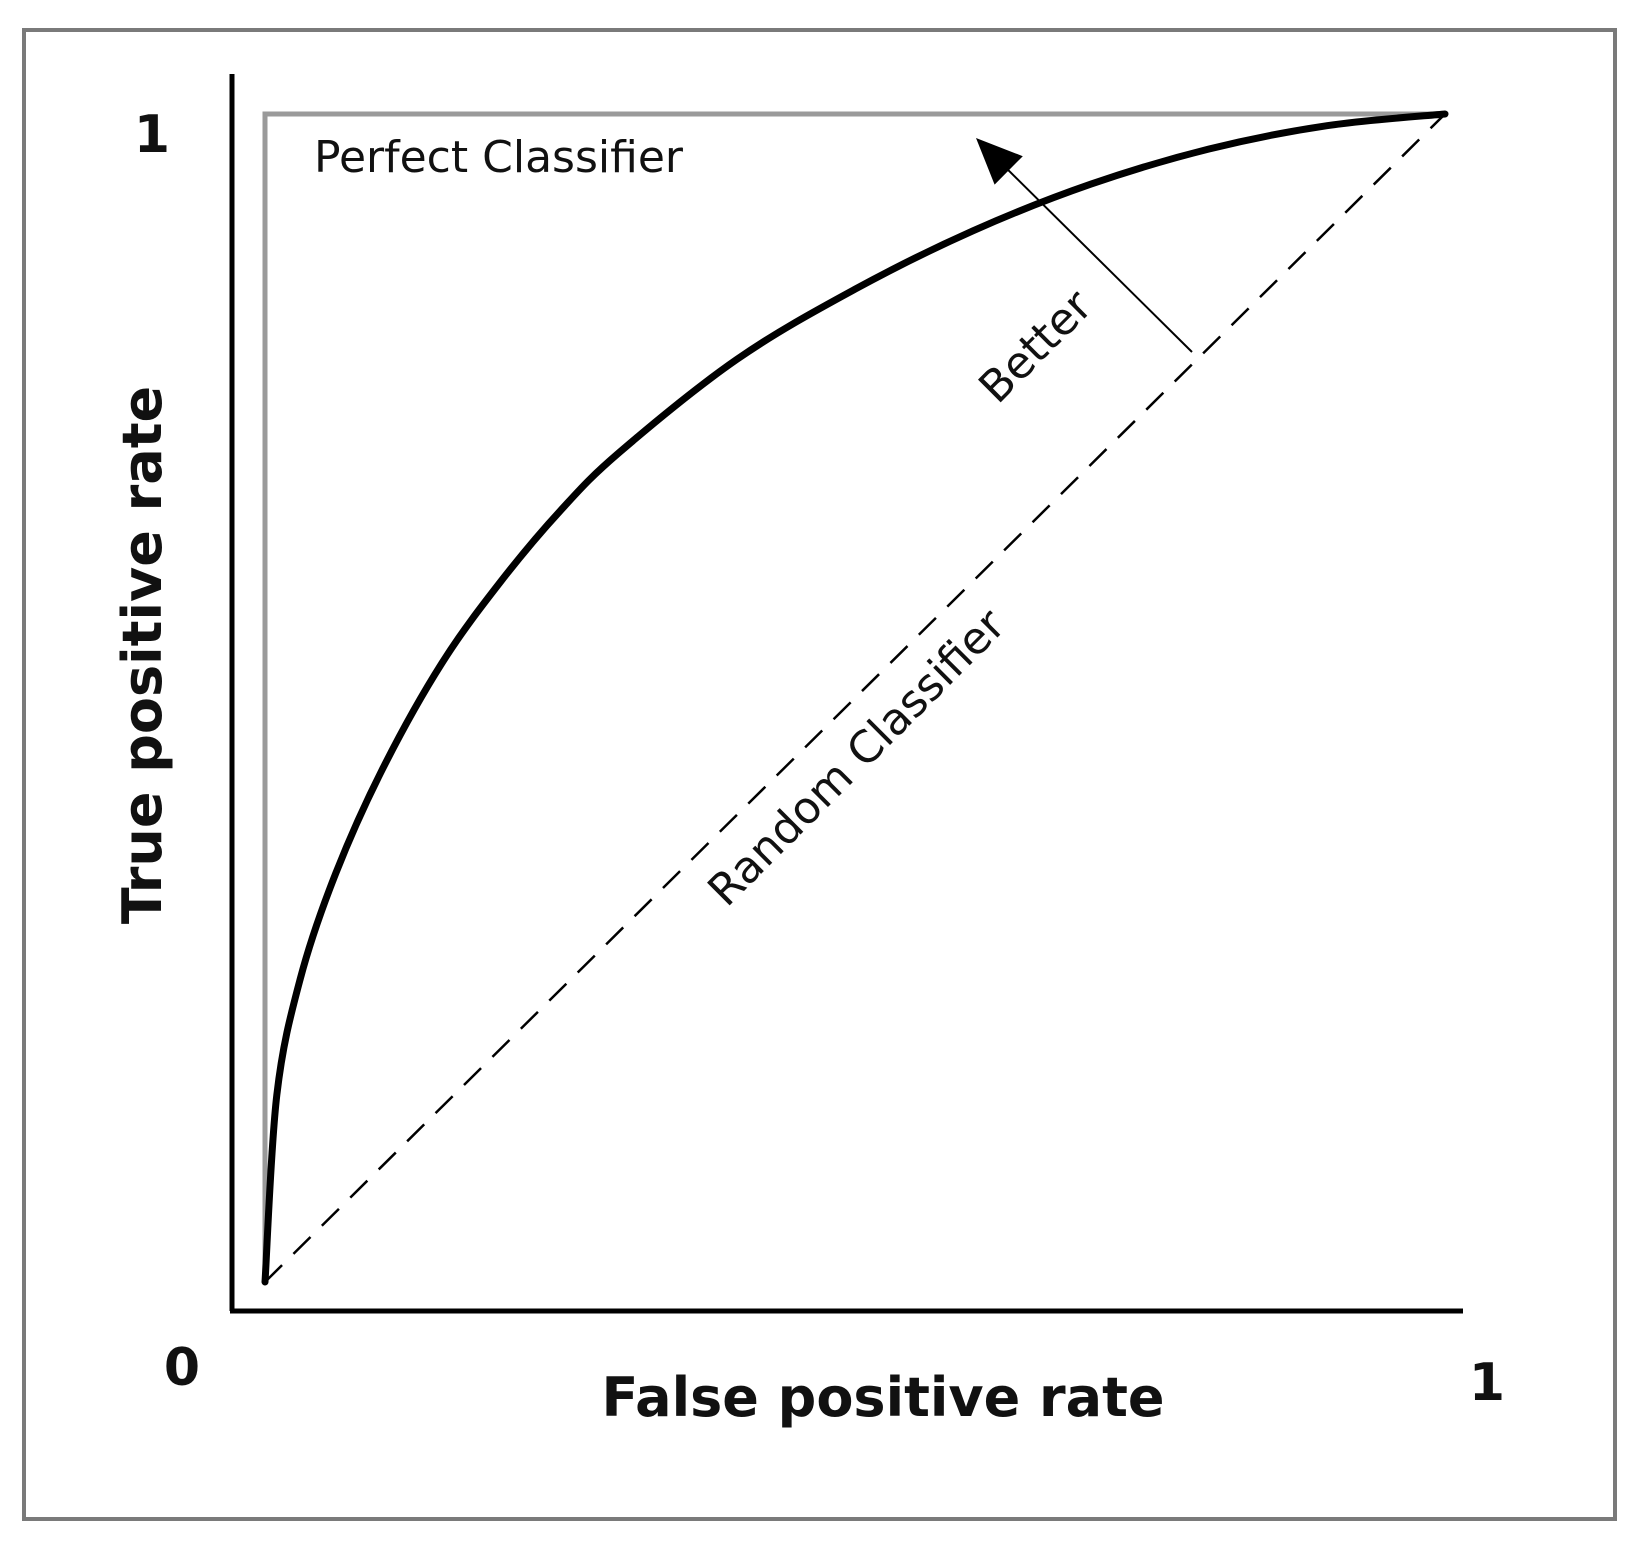 The height and width of the screenshot is (1550, 1643). I want to click on x-tick-label-0: 0, so click(182, 1368).